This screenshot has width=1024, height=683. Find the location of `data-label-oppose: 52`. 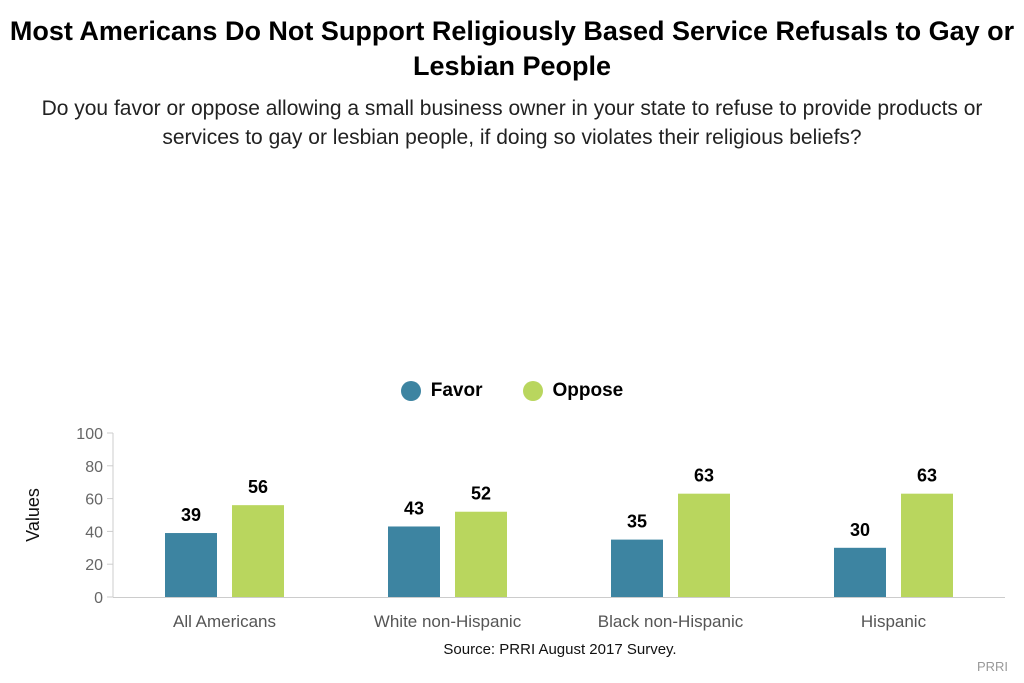

data-label-oppose: 52 is located at coordinates (481, 494).